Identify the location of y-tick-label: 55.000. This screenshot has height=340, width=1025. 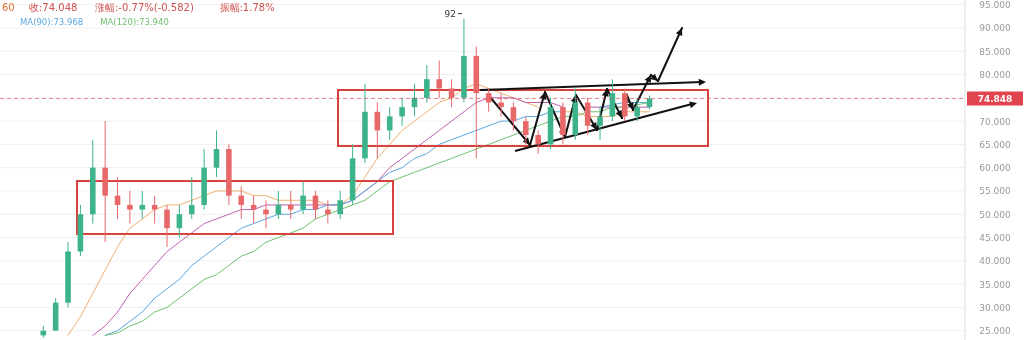
(995, 191).